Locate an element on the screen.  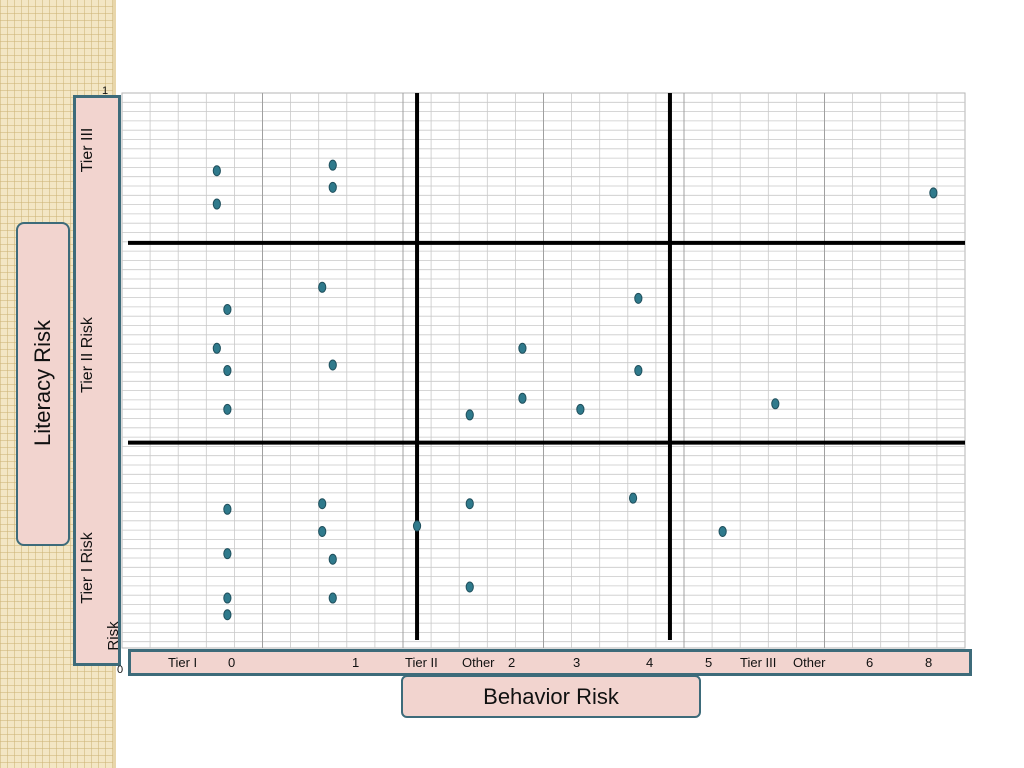
x-tick-label: Tier III is located at coordinates (758, 662).